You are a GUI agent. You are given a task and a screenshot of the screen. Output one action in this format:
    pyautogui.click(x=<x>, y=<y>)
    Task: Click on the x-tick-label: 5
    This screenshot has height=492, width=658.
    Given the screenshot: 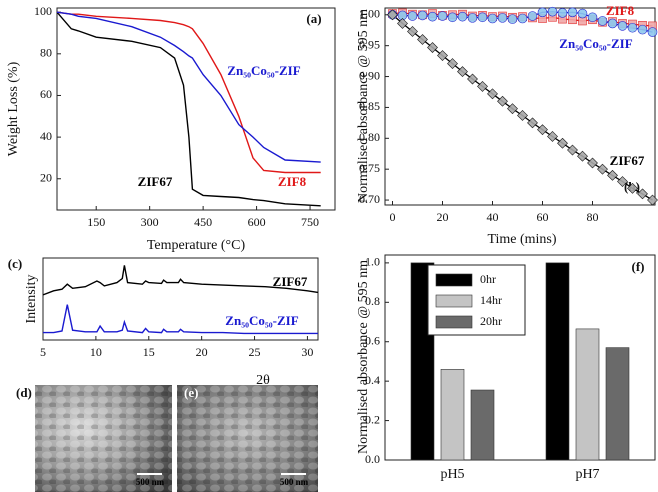 What is the action you would take?
    pyautogui.click(x=43, y=352)
    